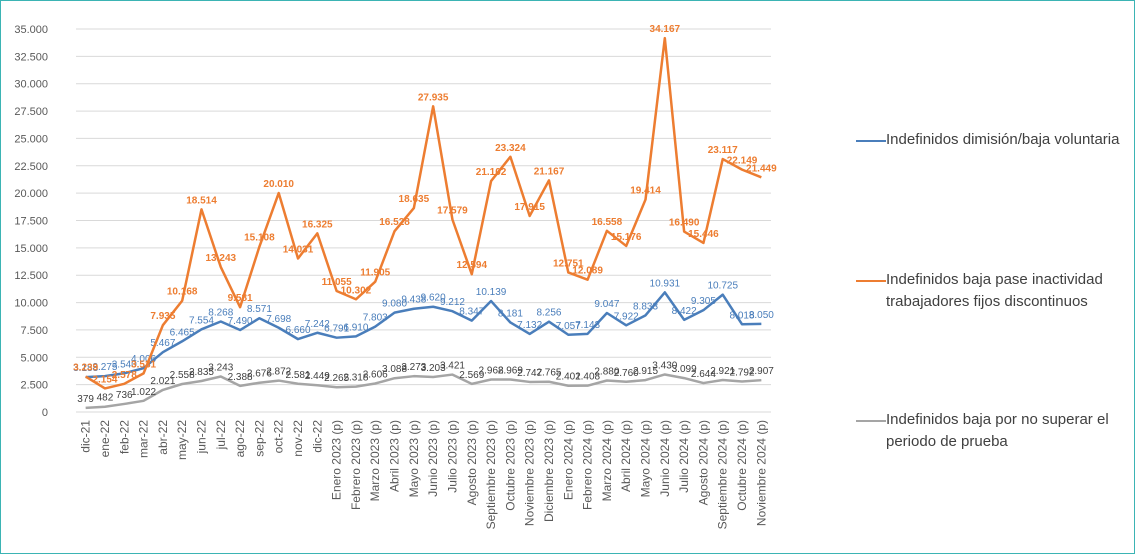 This screenshot has width=1135, height=554. Describe the element at coordinates (31, 249) in the screenshot. I see `y-tick-label: 15.000` at that location.